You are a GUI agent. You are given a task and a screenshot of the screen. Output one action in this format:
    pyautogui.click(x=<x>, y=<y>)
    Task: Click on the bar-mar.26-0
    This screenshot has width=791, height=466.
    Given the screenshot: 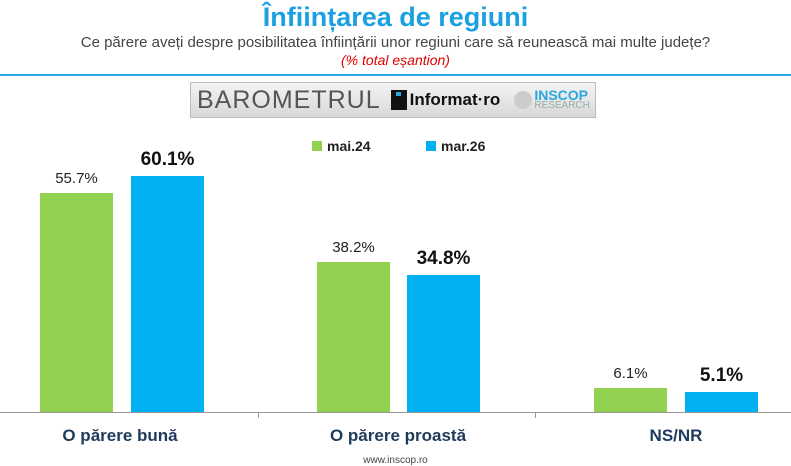 What is the action you would take?
    pyautogui.click(x=167, y=293)
    